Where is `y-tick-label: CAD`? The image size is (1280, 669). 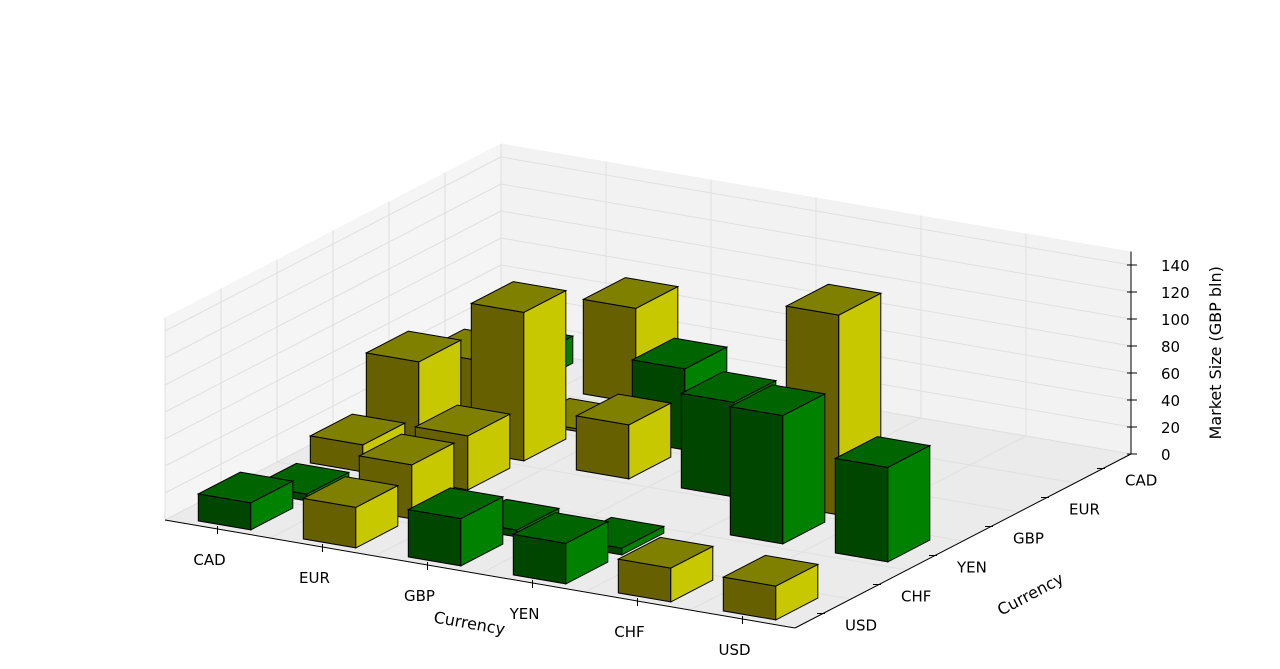
y-tick-label: CAD is located at coordinates (1141, 481).